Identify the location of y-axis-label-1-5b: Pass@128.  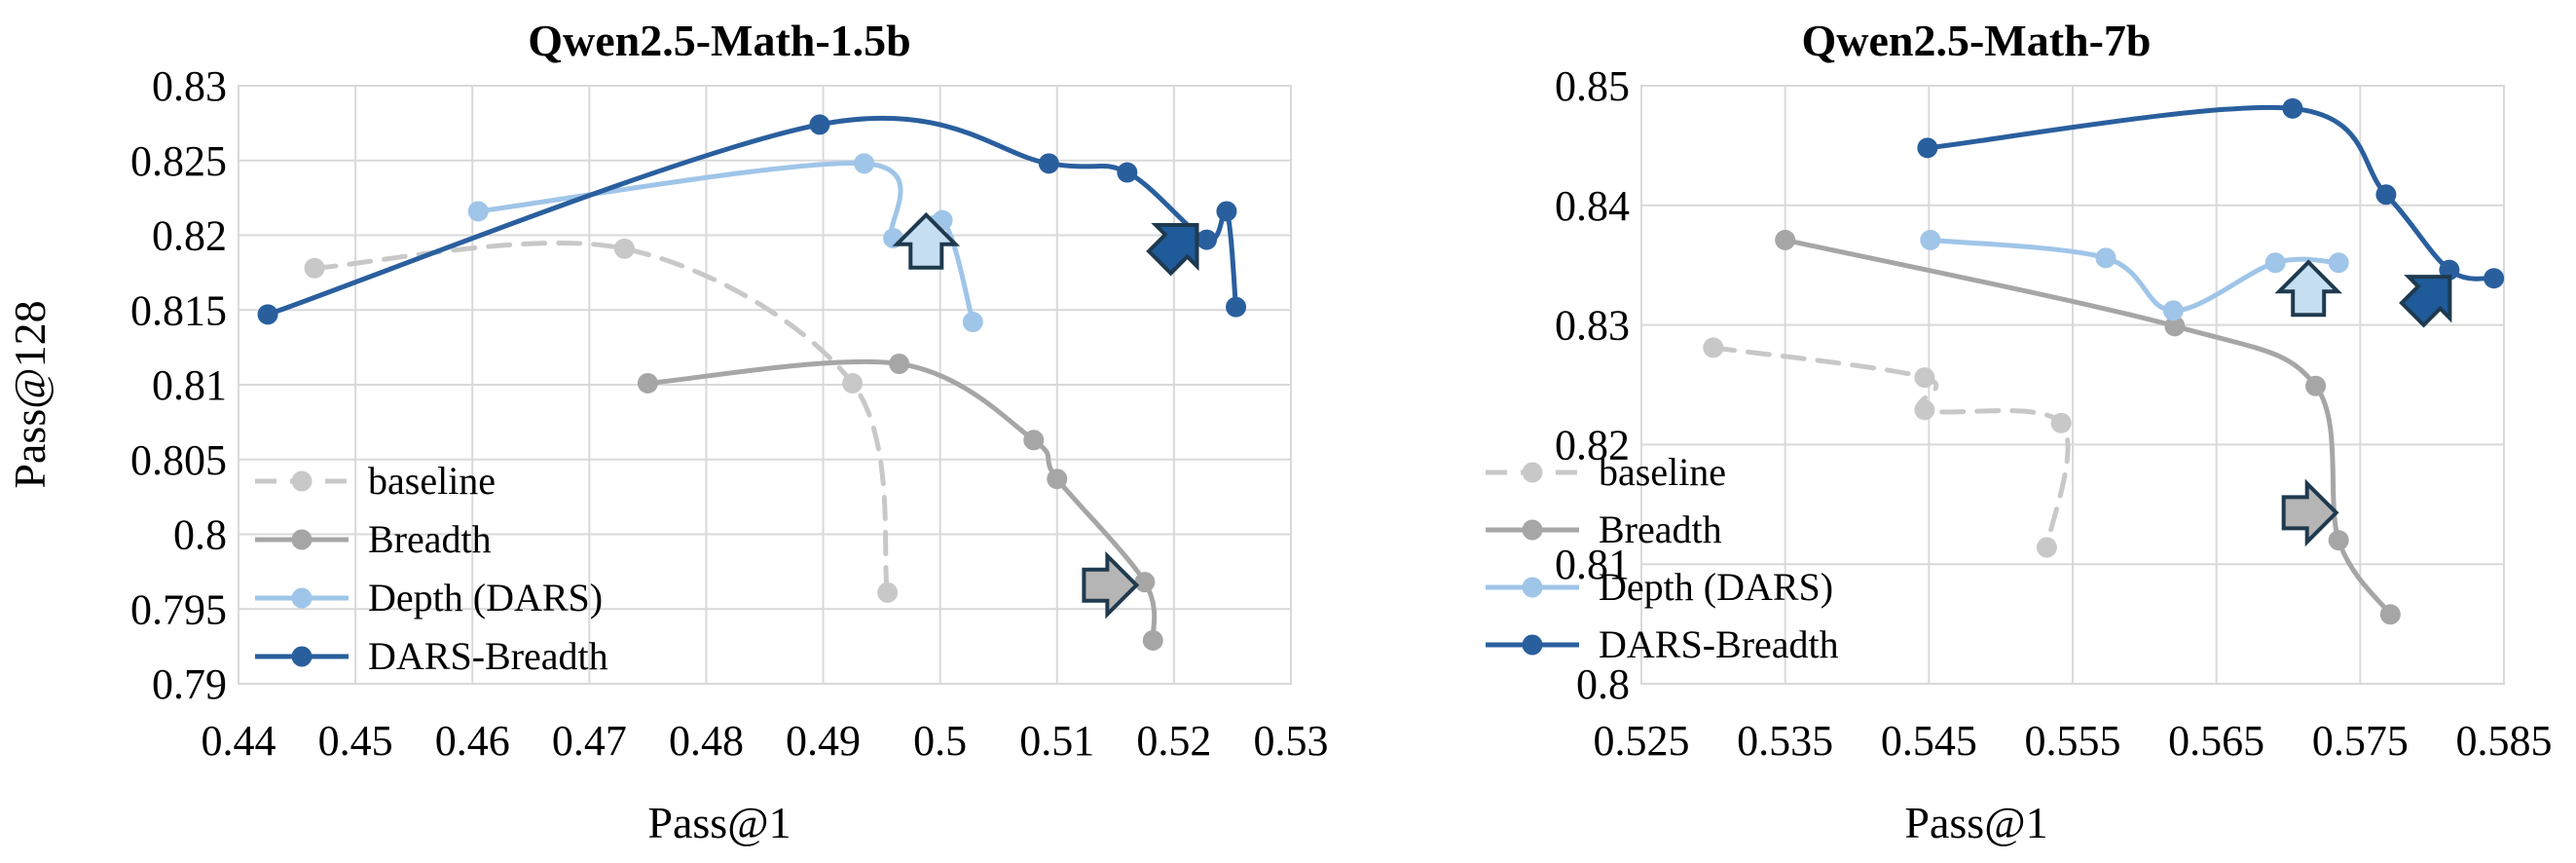
(30, 394).